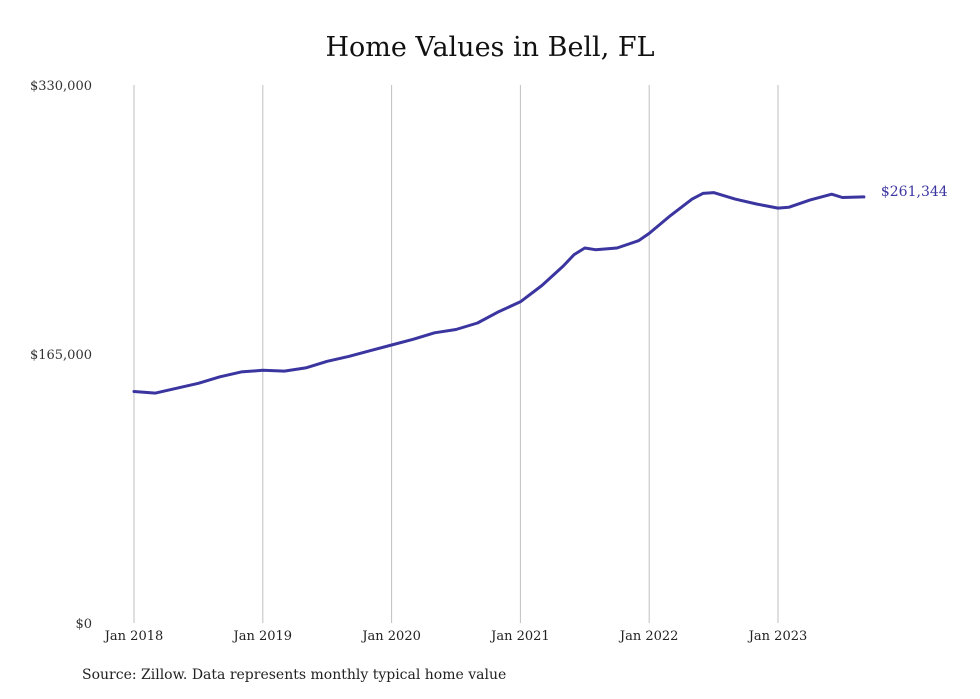  What do you see at coordinates (83, 624) in the screenshot?
I see `y-tick-label: $0` at bounding box center [83, 624].